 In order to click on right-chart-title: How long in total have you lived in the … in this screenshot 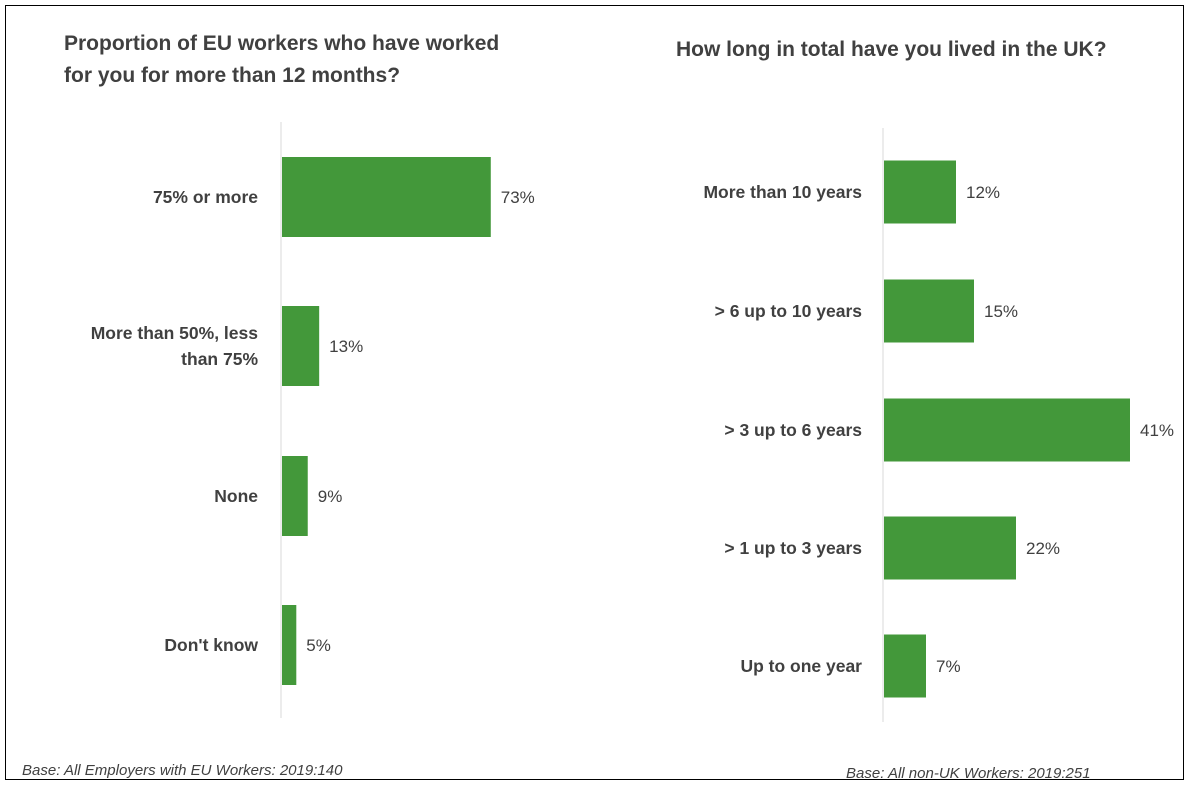, I will do `click(891, 49)`.